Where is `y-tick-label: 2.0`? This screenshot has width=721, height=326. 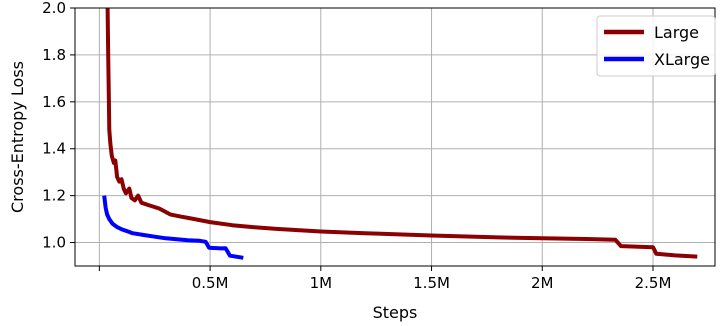
y-tick-label: 2.0 is located at coordinates (54, 8).